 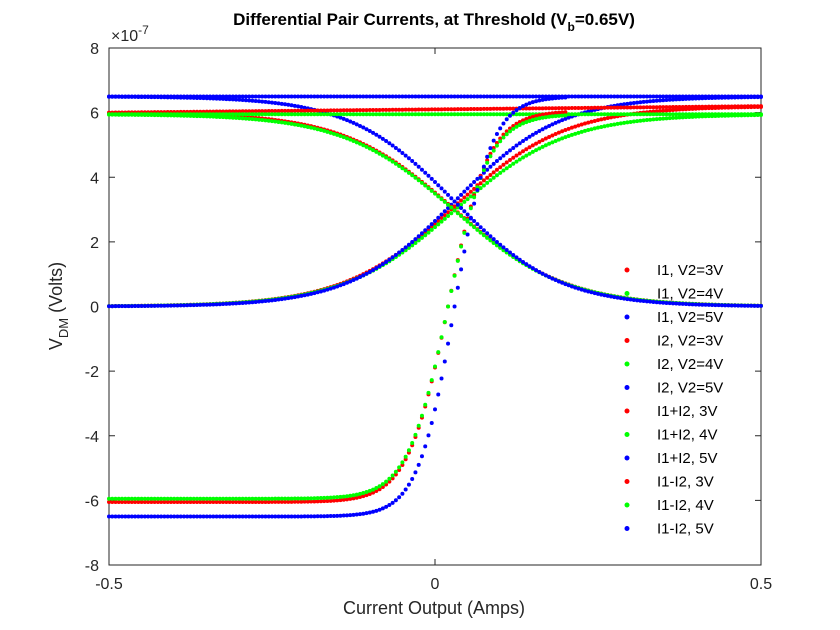 I want to click on y-tick-label: -6, so click(x=92, y=501).